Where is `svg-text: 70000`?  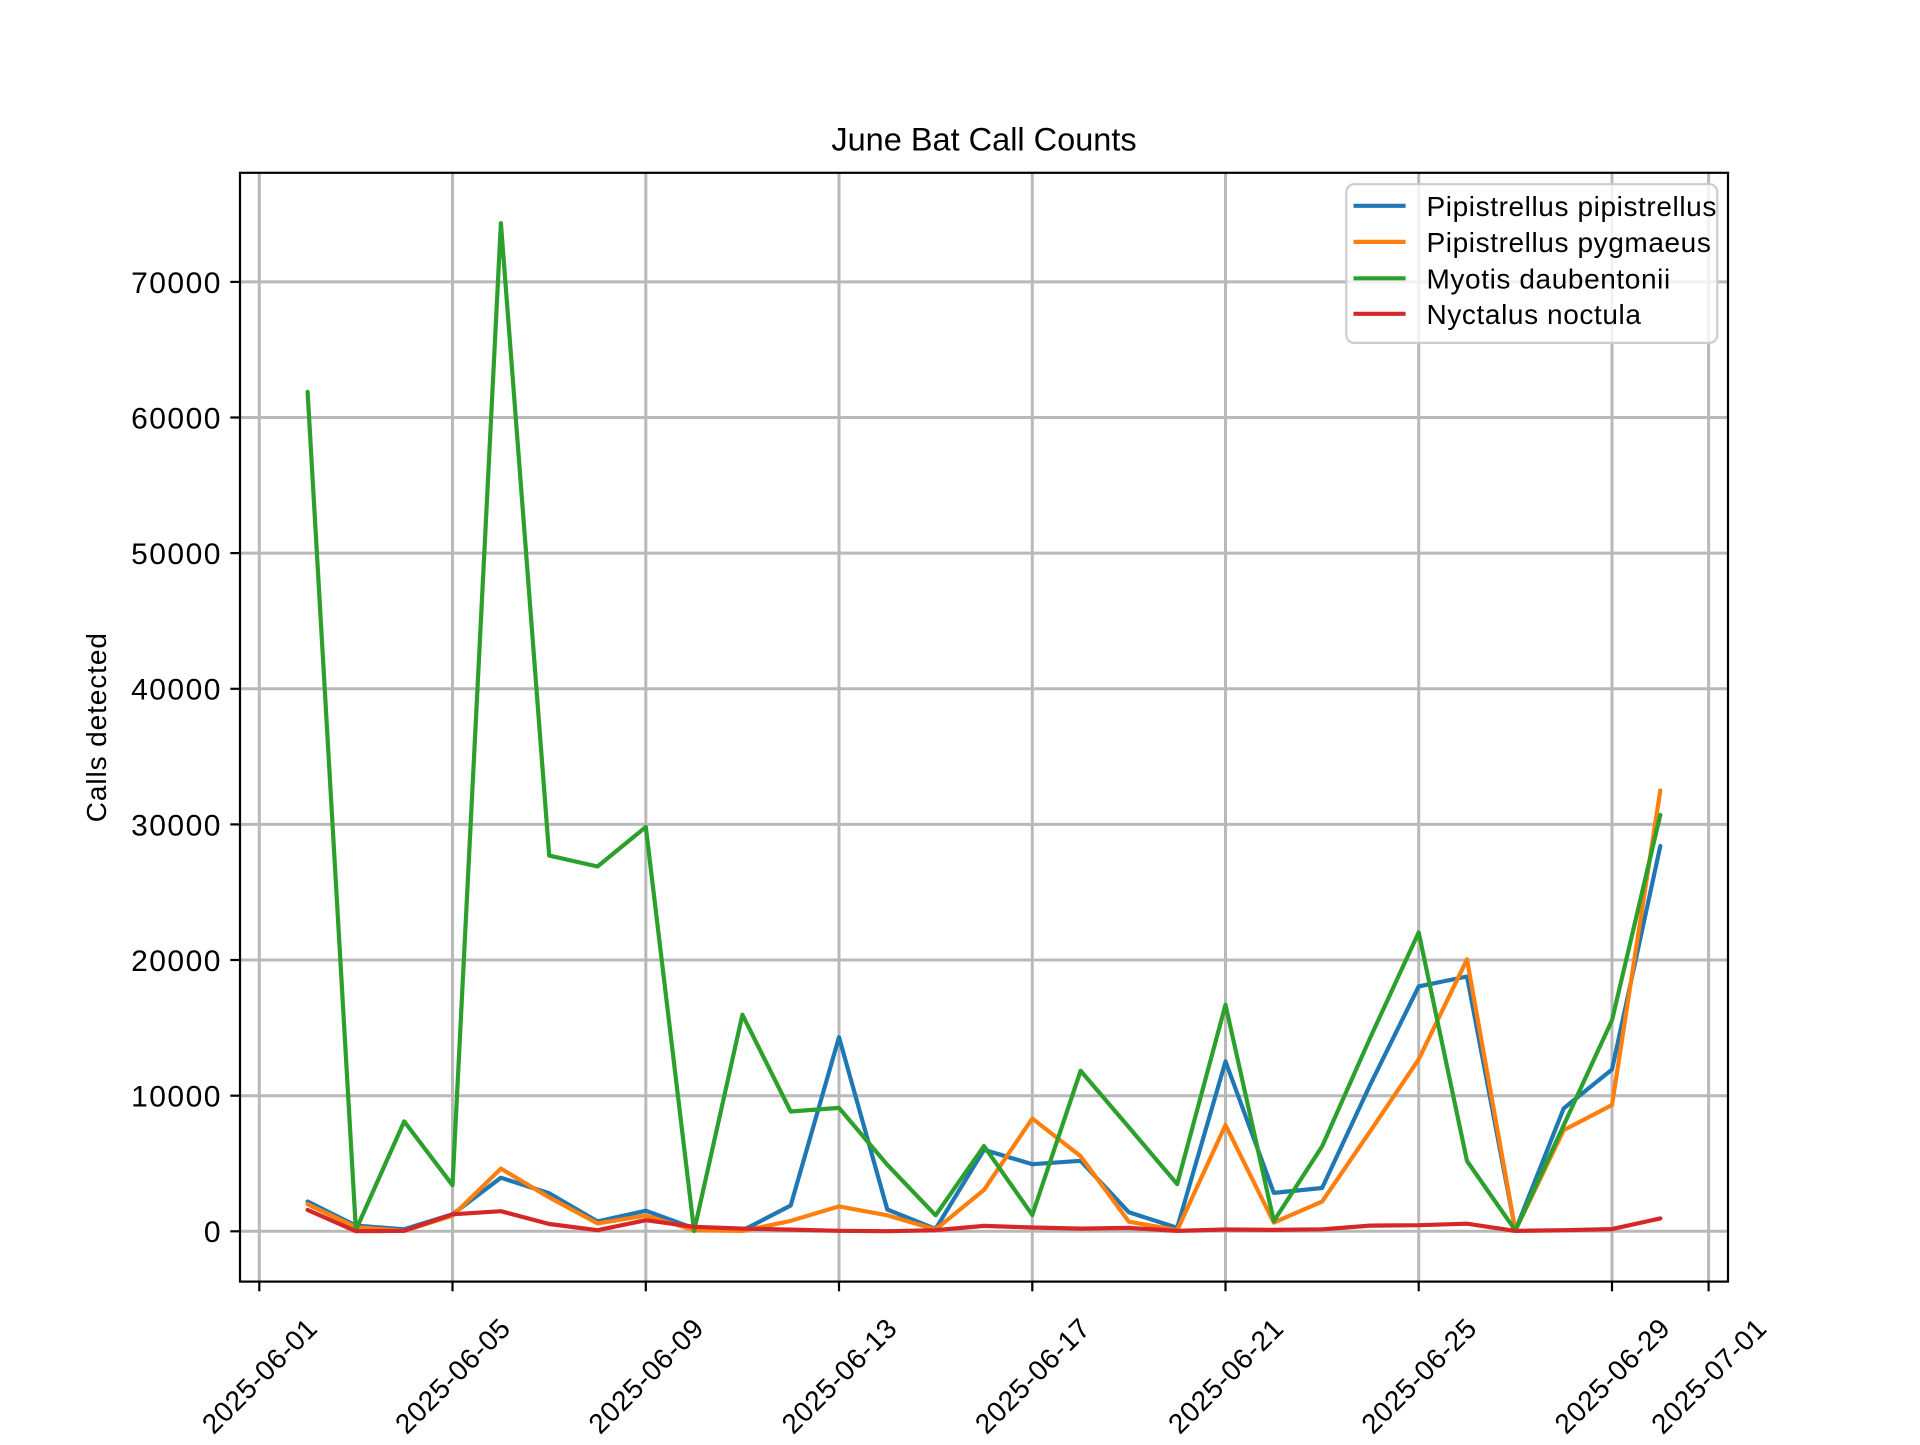 svg-text: 70000 is located at coordinates (176, 283).